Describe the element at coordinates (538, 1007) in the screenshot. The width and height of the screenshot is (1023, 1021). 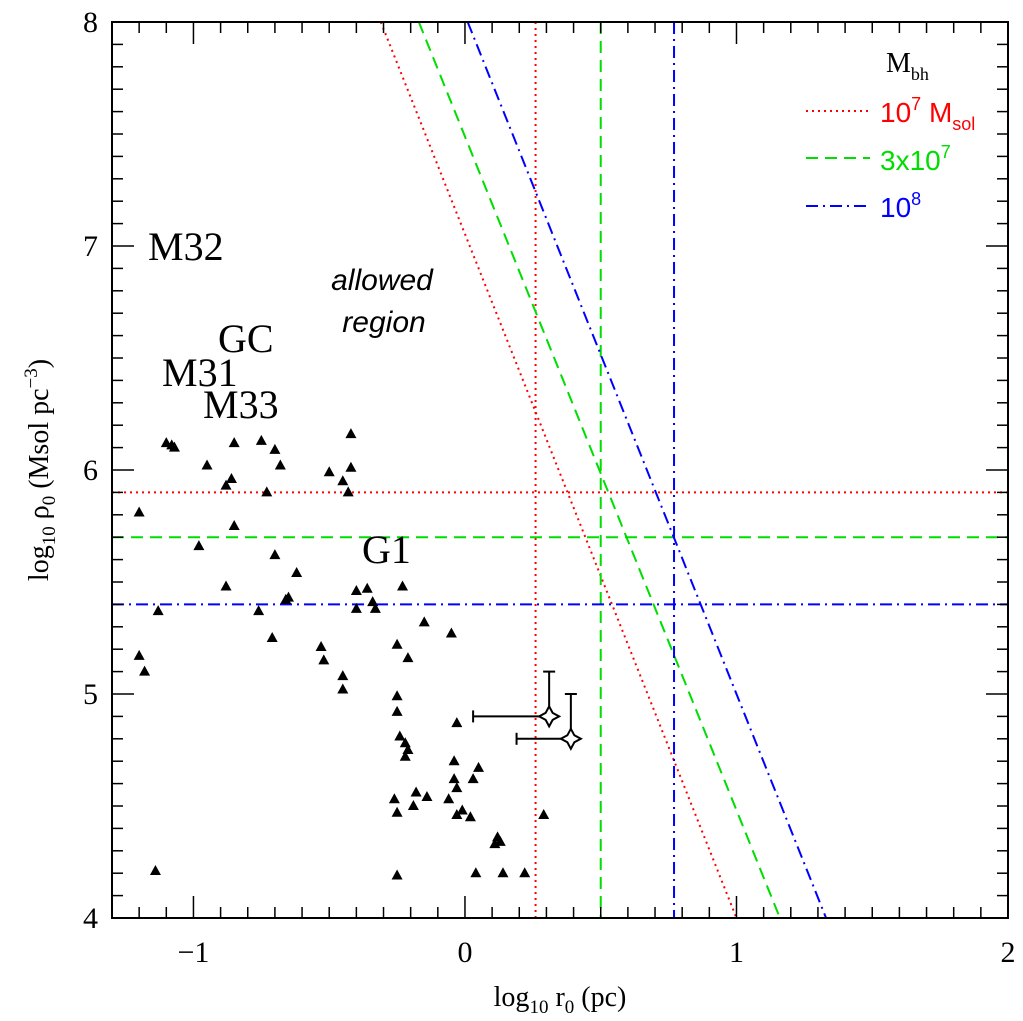
I see `x-axis-title-log-sub: 10` at that location.